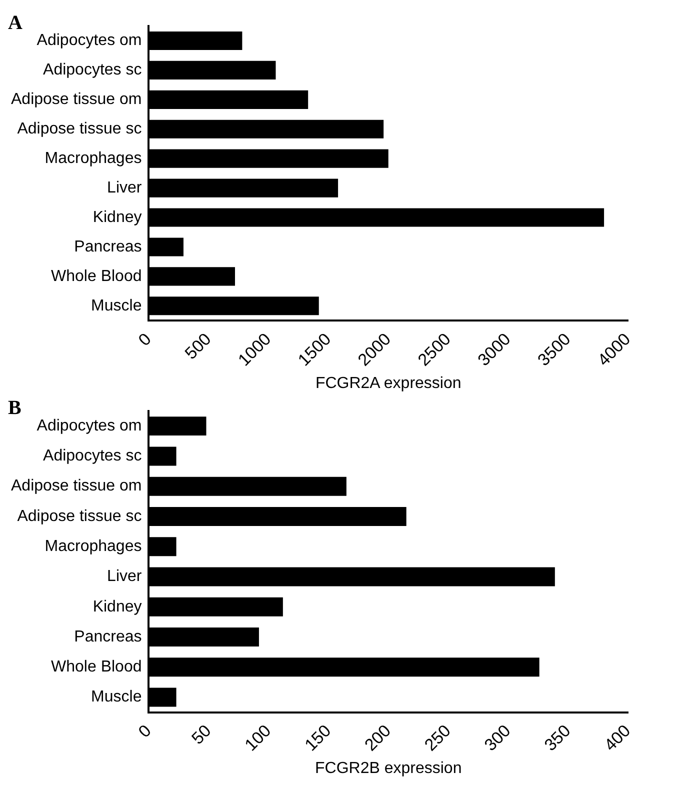  What do you see at coordinates (15, 23) in the screenshot?
I see `chart-title: A` at bounding box center [15, 23].